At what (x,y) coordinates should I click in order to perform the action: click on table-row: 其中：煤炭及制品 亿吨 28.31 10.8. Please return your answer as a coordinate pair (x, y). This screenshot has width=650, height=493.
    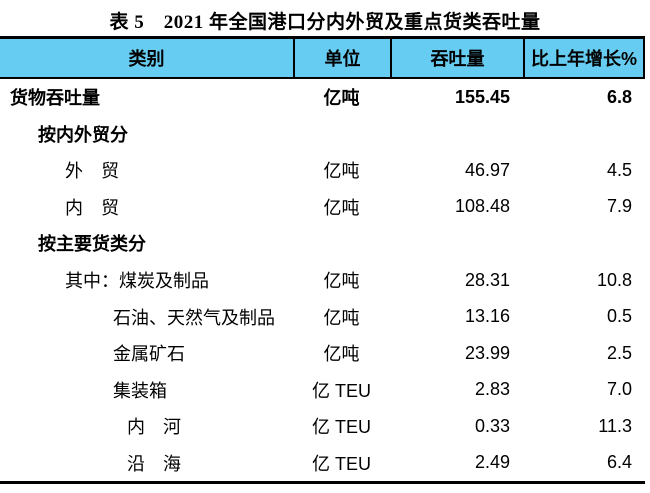
    Looking at the image, I should click on (322, 280).